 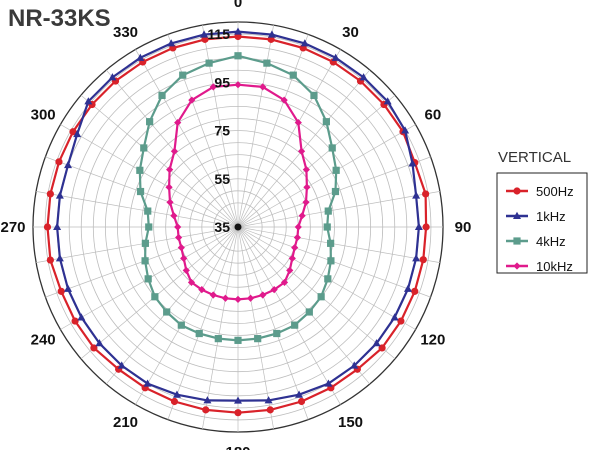 I want to click on chart-title: NR-33KS, so click(x=59, y=18).